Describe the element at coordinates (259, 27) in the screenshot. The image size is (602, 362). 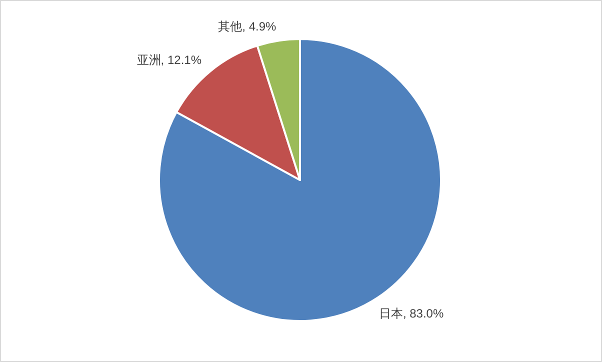
I see `data-label: , 4.9%` at that location.